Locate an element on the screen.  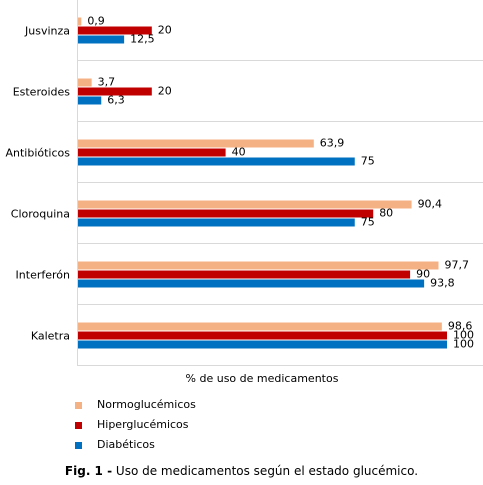
category-label: Cloroquina is located at coordinates (40, 214).